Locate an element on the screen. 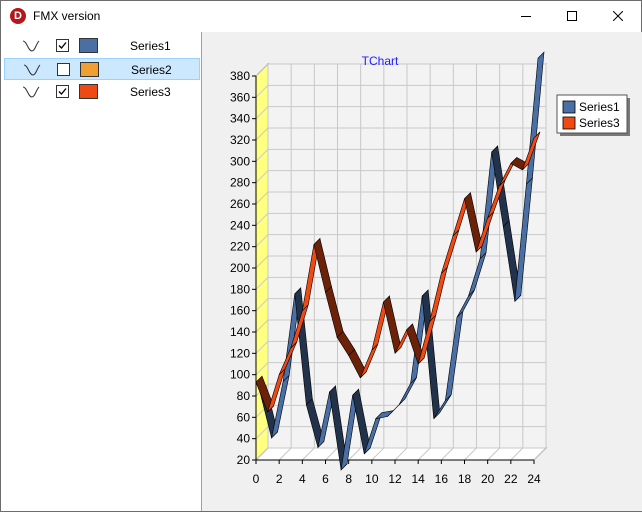 This screenshot has width=642, height=514. x-tick-label: 14 is located at coordinates (418, 479).